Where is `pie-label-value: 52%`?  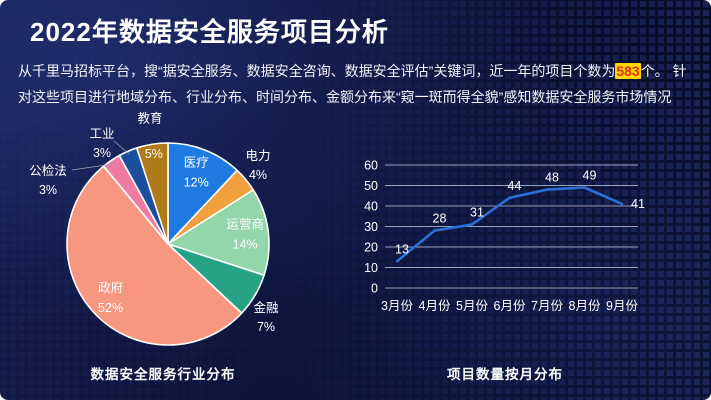 pie-label-value: 52% is located at coordinates (110, 308).